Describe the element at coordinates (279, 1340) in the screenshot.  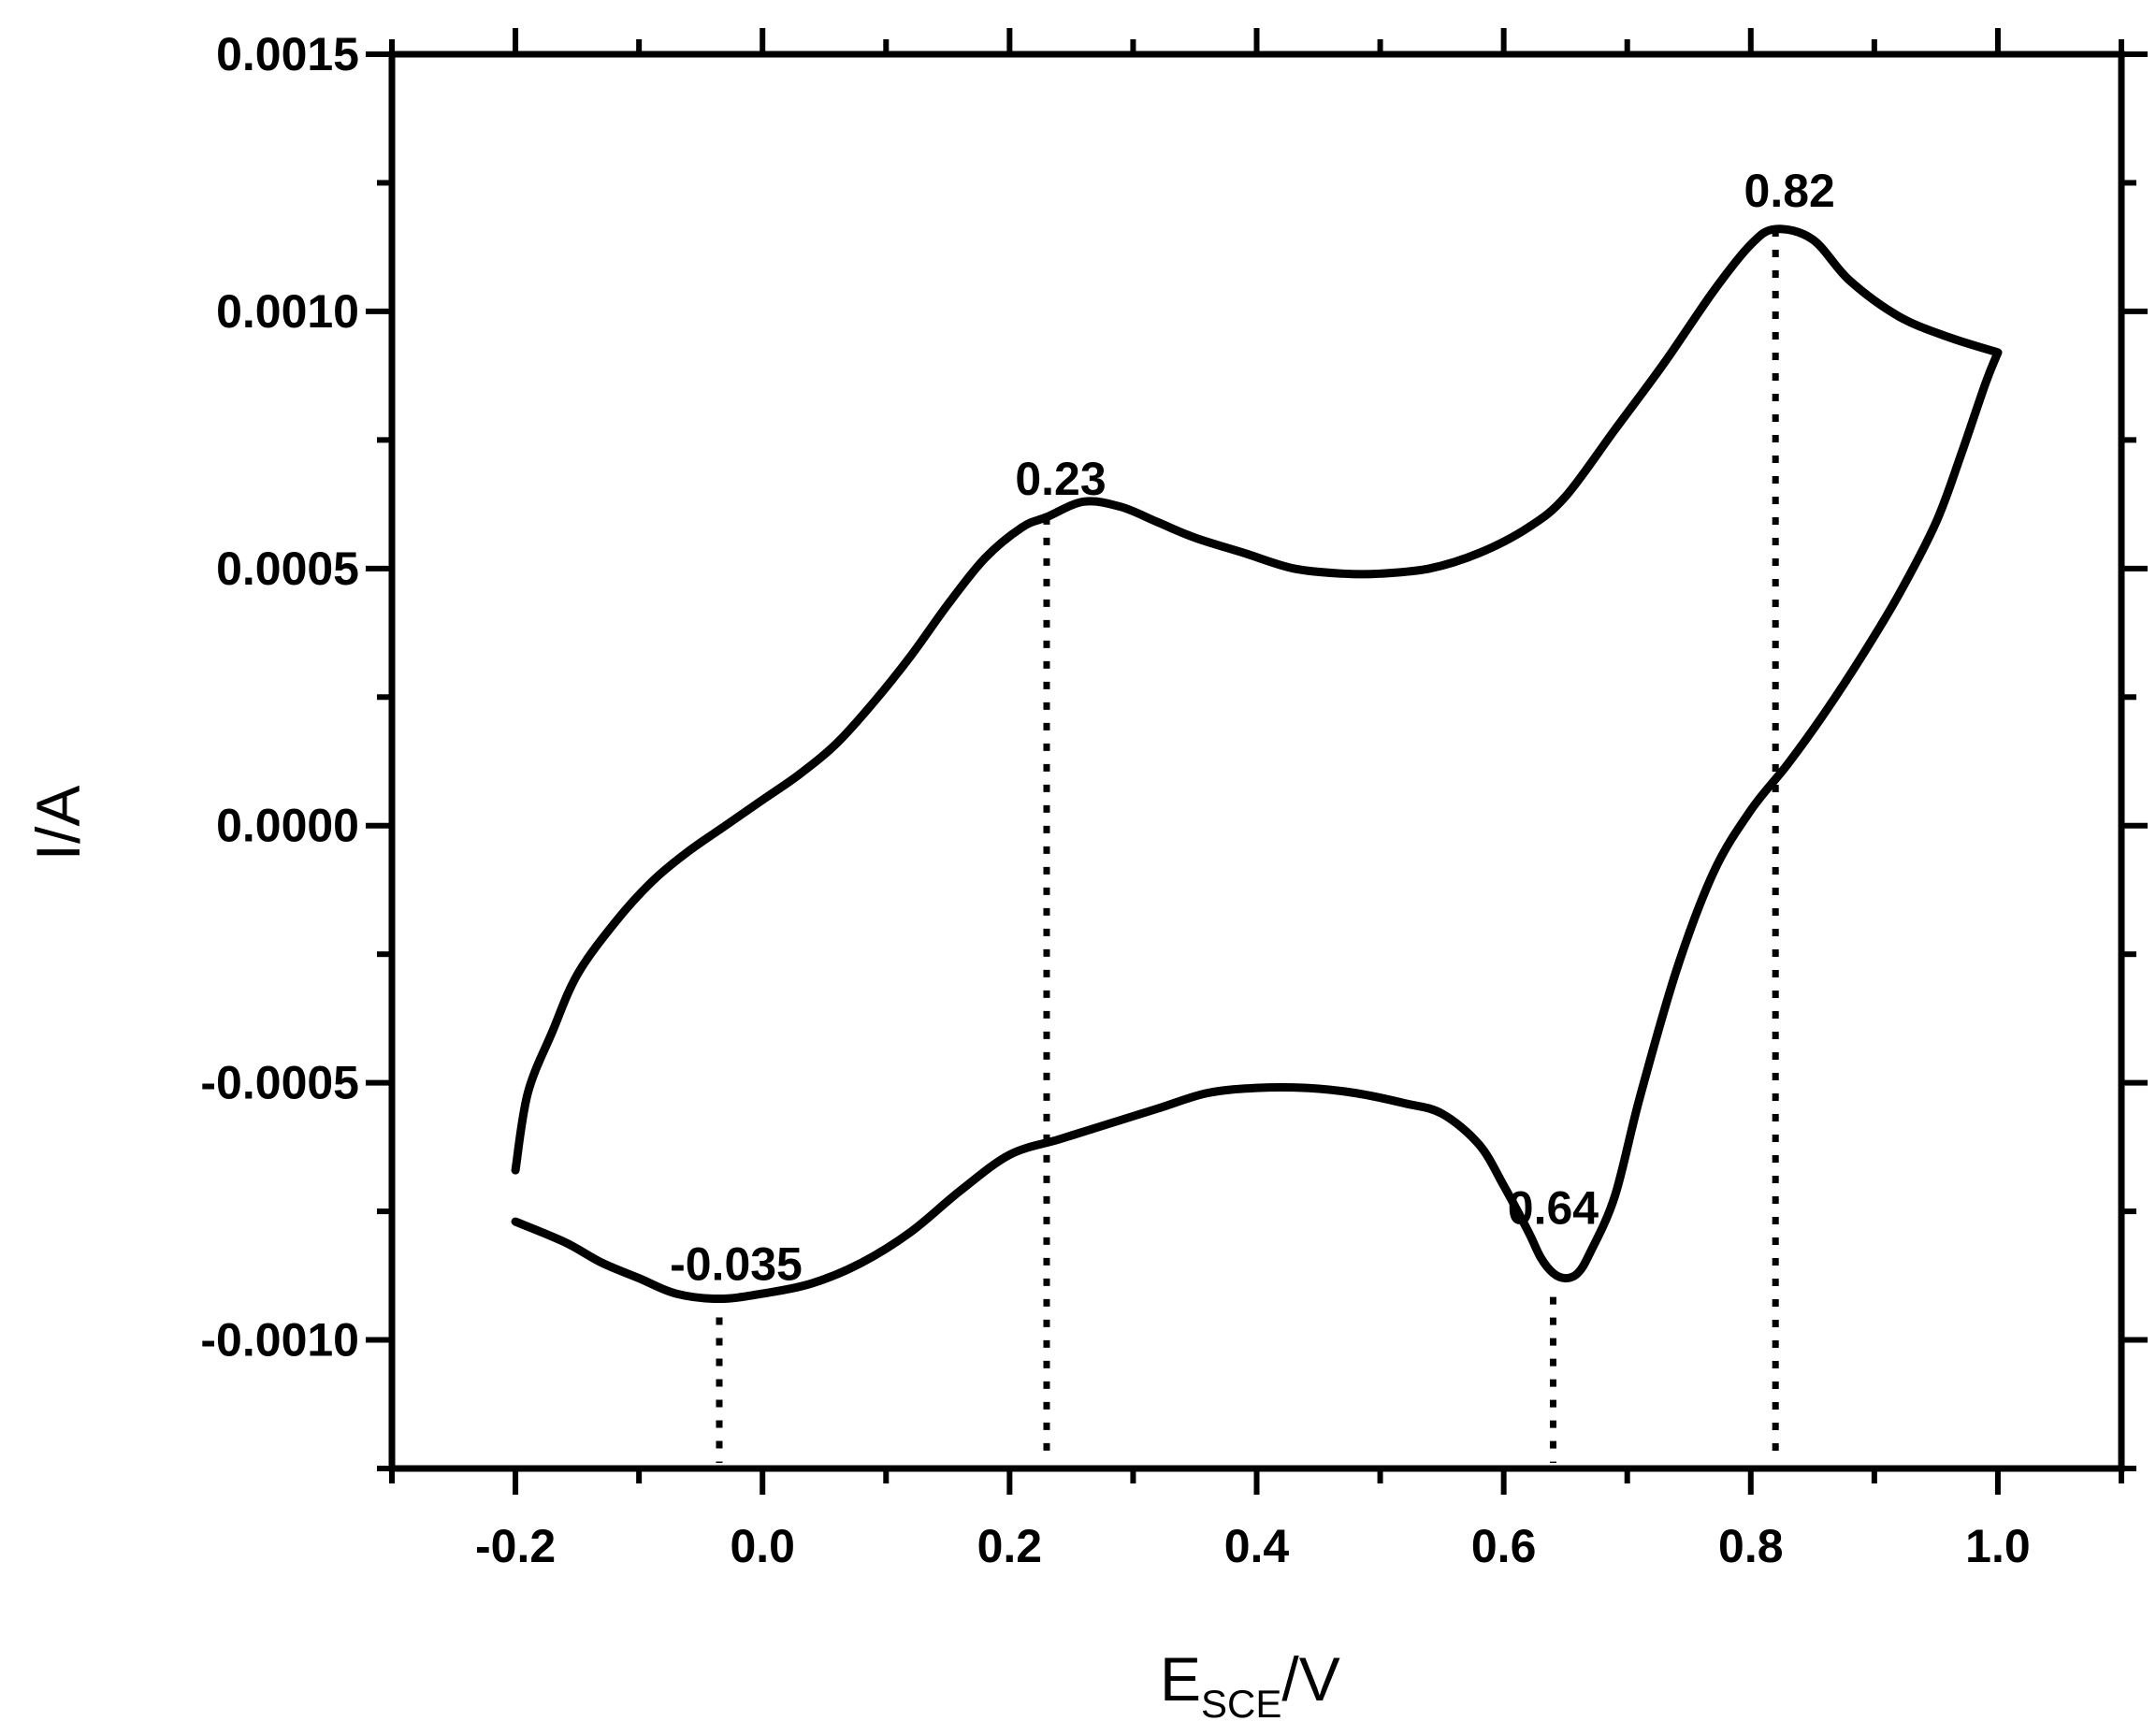
I see `y-tick-label: -0.0010` at that location.